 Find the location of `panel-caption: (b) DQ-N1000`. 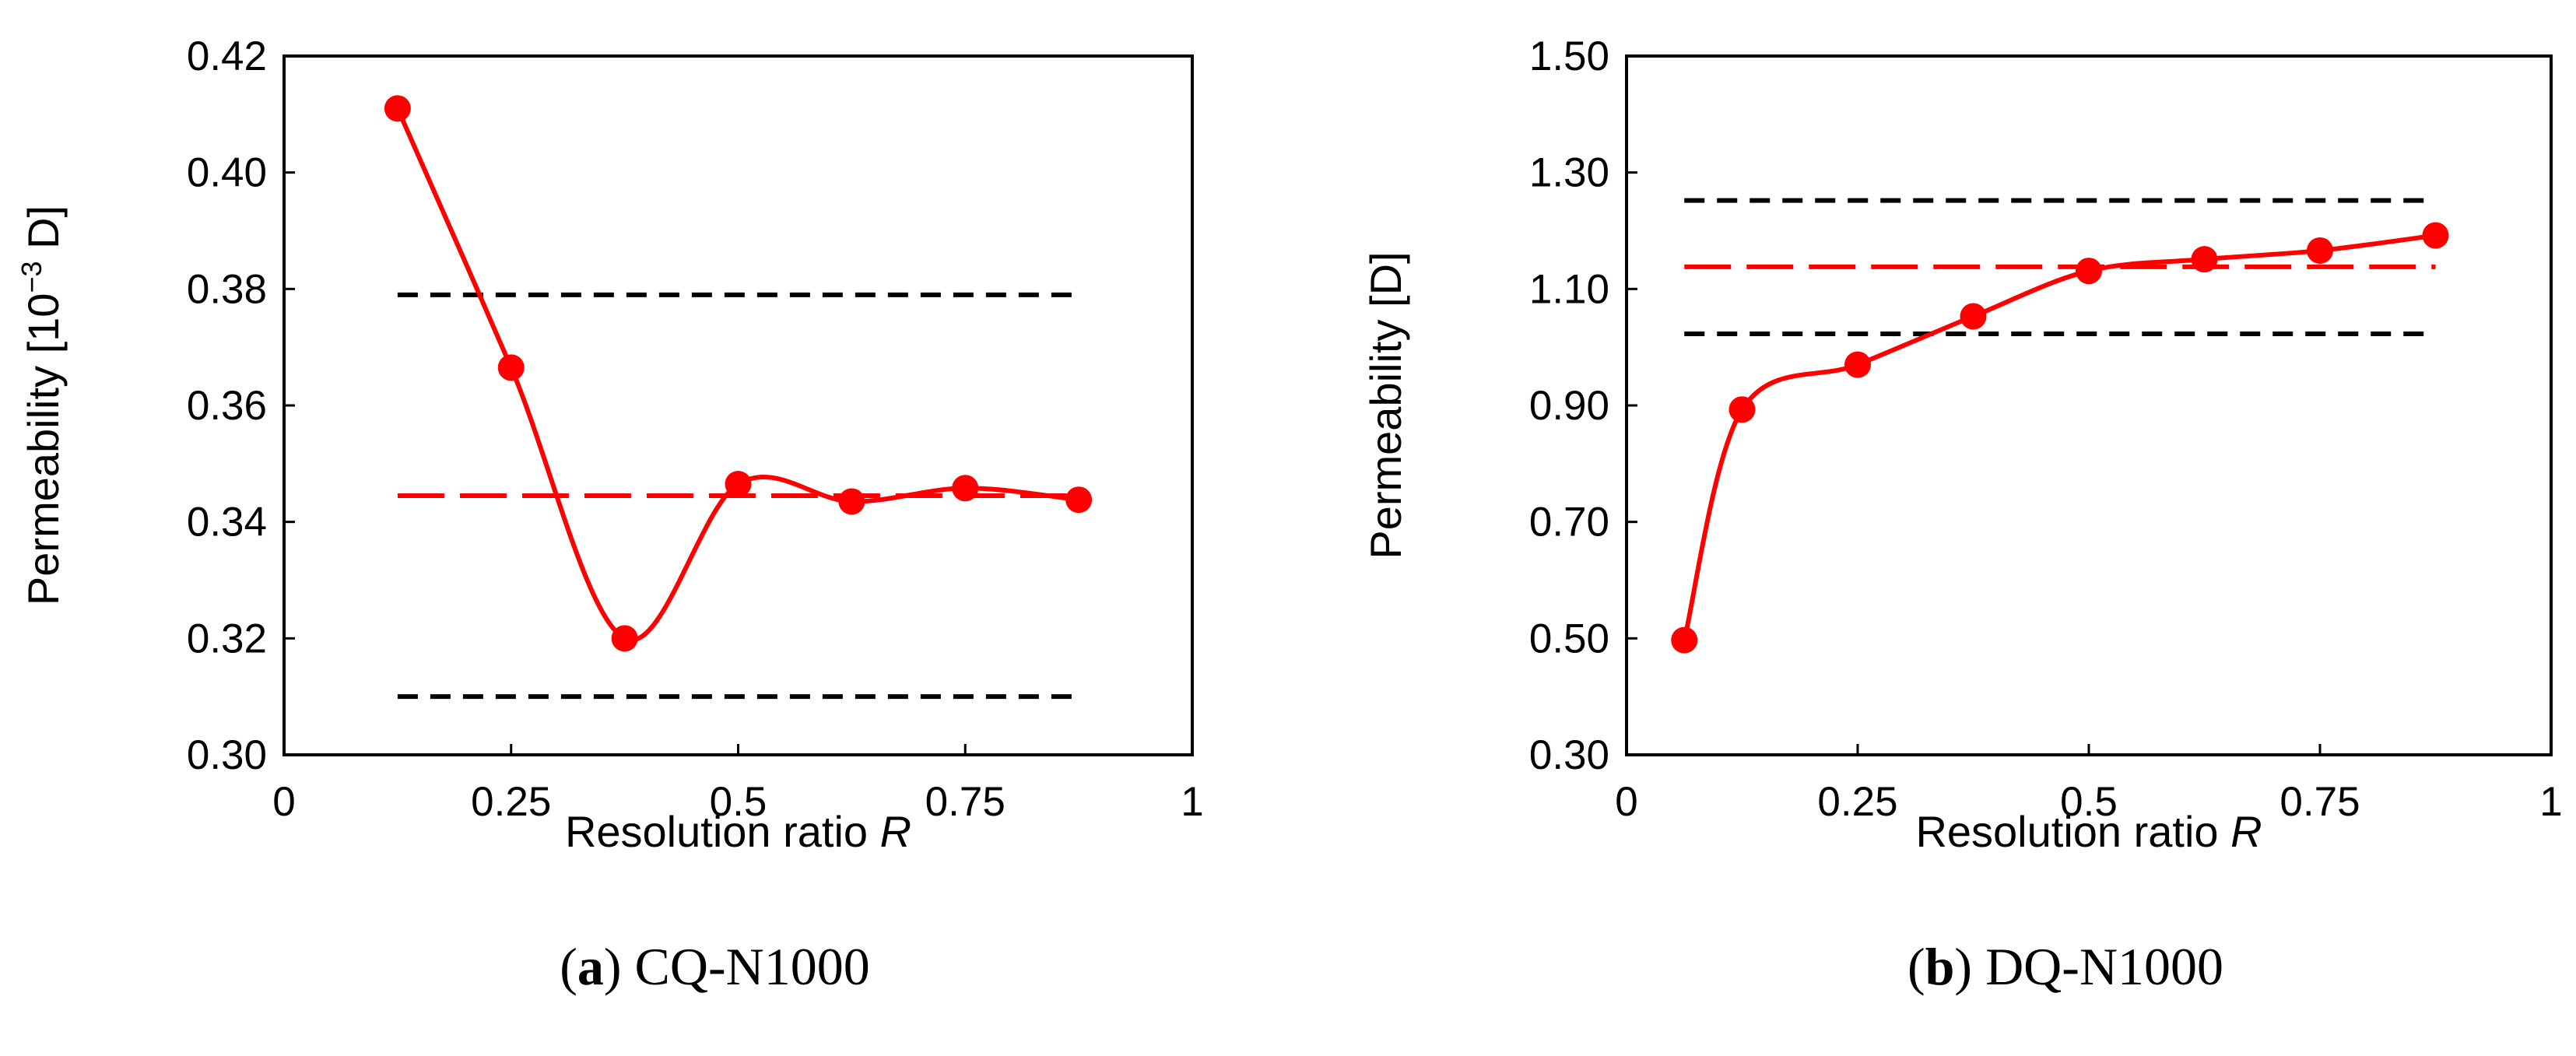

panel-caption: (b) DQ-N1000 is located at coordinates (2065, 967).